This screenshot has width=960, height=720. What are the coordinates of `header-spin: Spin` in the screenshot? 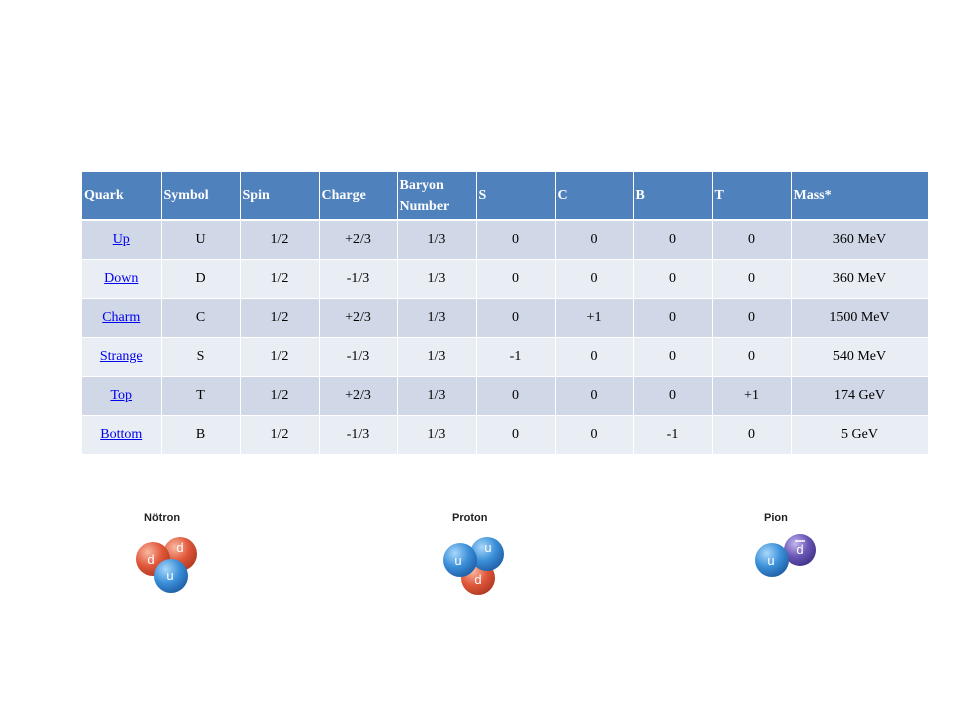 It's located at (280, 196).